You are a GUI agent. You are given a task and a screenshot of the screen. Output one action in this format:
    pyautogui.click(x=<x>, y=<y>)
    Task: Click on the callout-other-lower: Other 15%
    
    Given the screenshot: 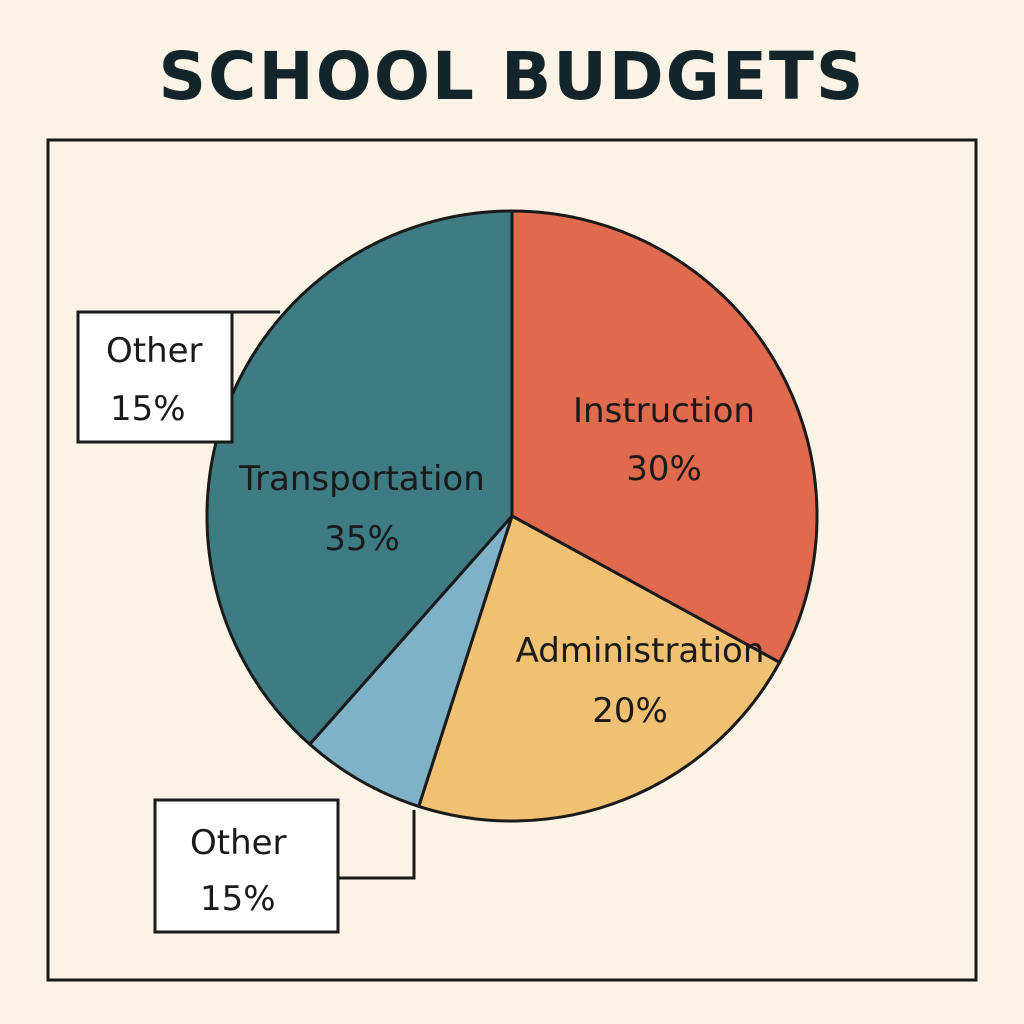 What is the action you would take?
    pyautogui.click(x=284, y=866)
    